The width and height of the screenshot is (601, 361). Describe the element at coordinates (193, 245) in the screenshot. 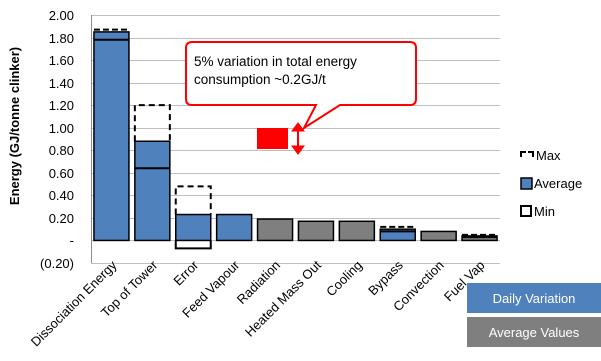

I see `min-marker` at that location.